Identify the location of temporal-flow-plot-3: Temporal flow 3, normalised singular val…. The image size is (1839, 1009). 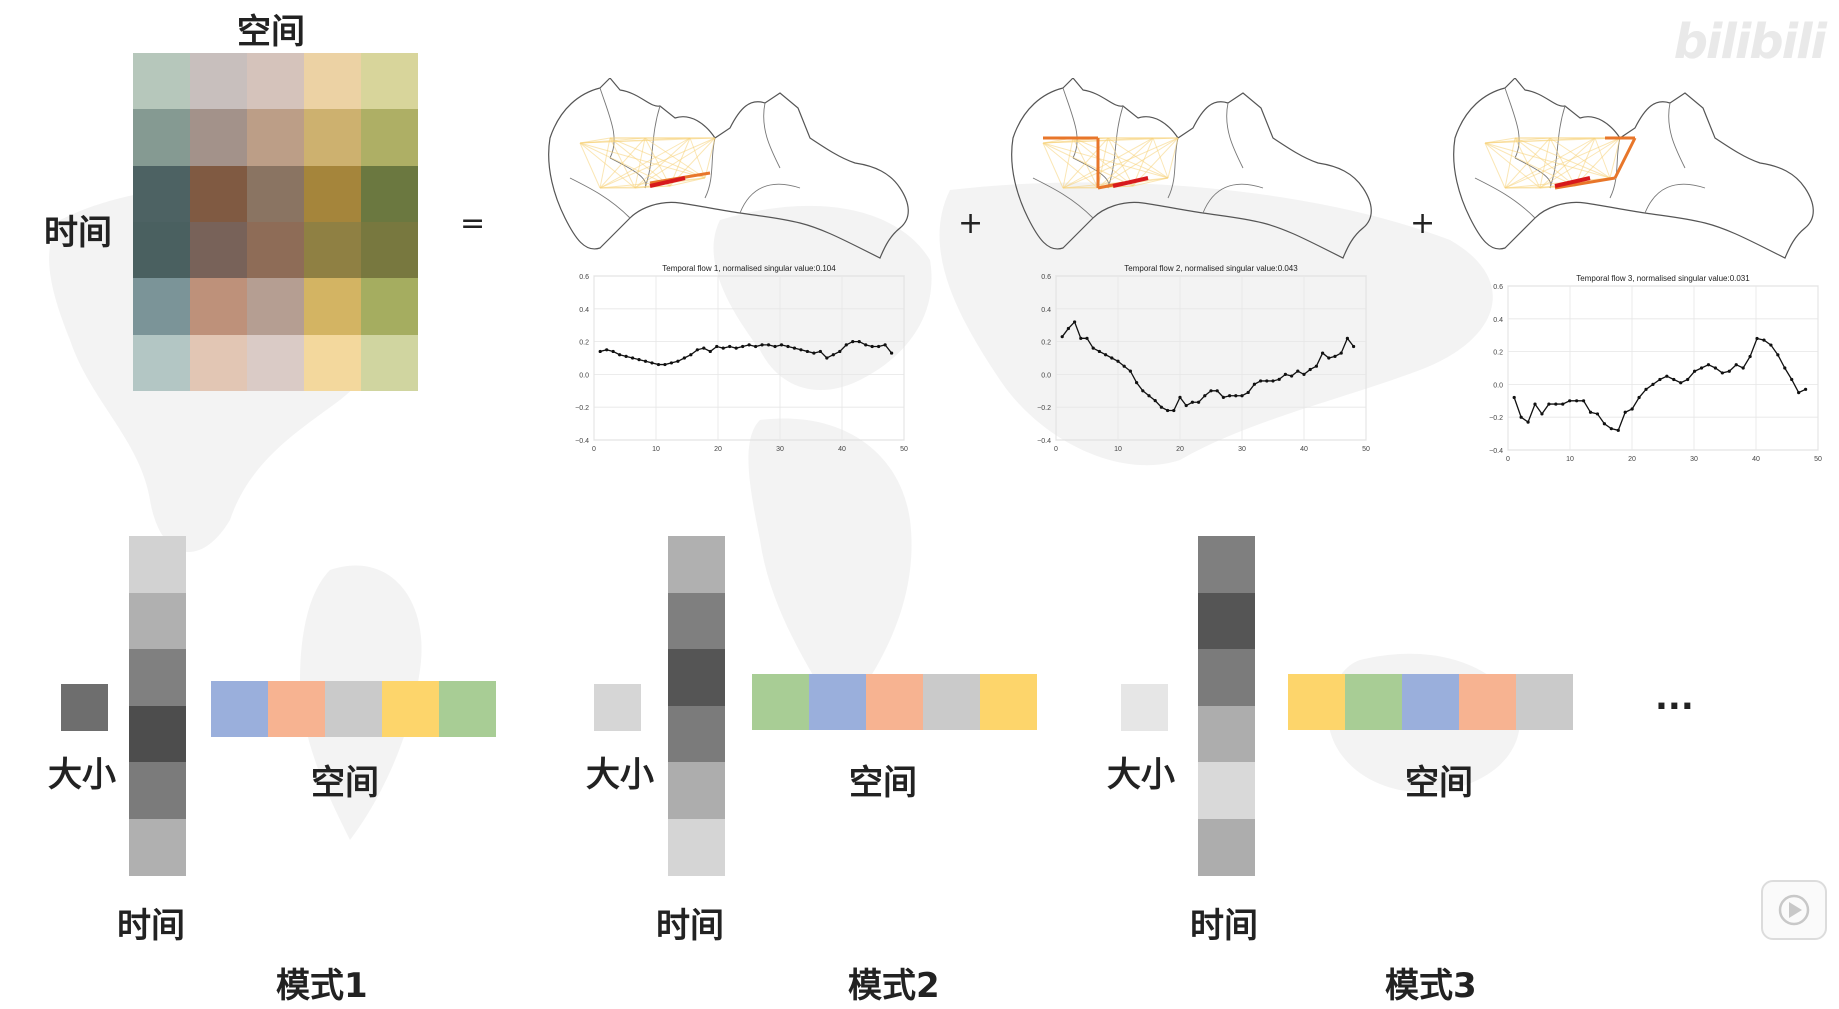
(1655, 368).